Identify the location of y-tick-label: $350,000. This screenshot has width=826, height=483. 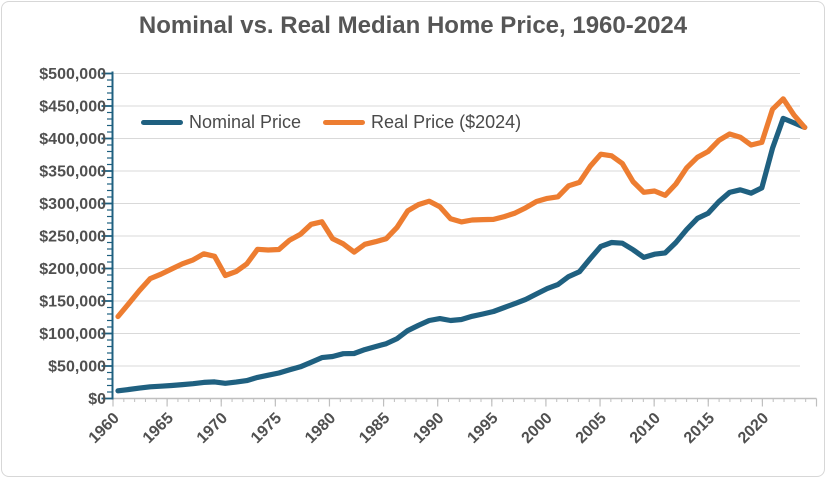
(72, 172).